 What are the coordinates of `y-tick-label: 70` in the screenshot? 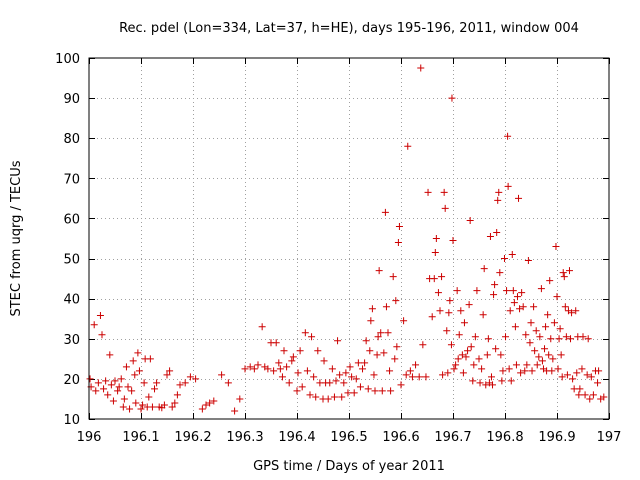 It's located at (71, 179).